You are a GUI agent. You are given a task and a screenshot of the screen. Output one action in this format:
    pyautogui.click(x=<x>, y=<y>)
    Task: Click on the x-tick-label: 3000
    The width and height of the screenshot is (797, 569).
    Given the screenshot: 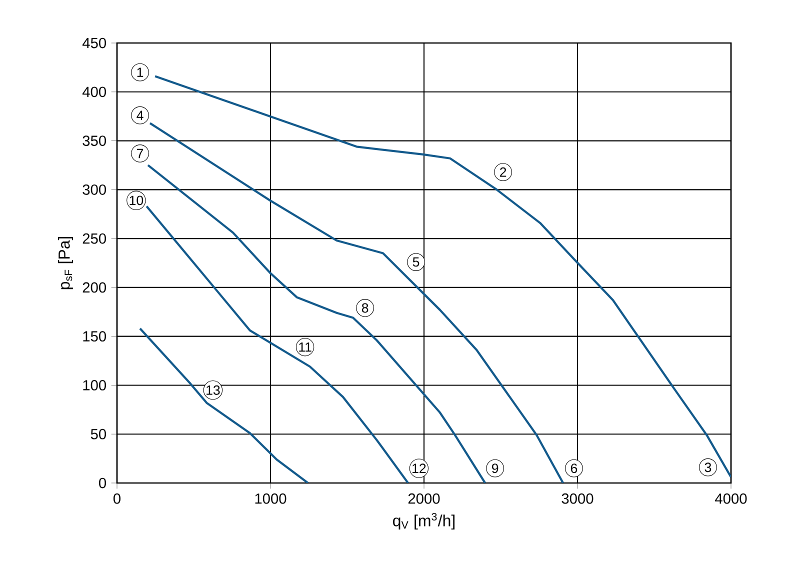 What is the action you would take?
    pyautogui.click(x=578, y=498)
    